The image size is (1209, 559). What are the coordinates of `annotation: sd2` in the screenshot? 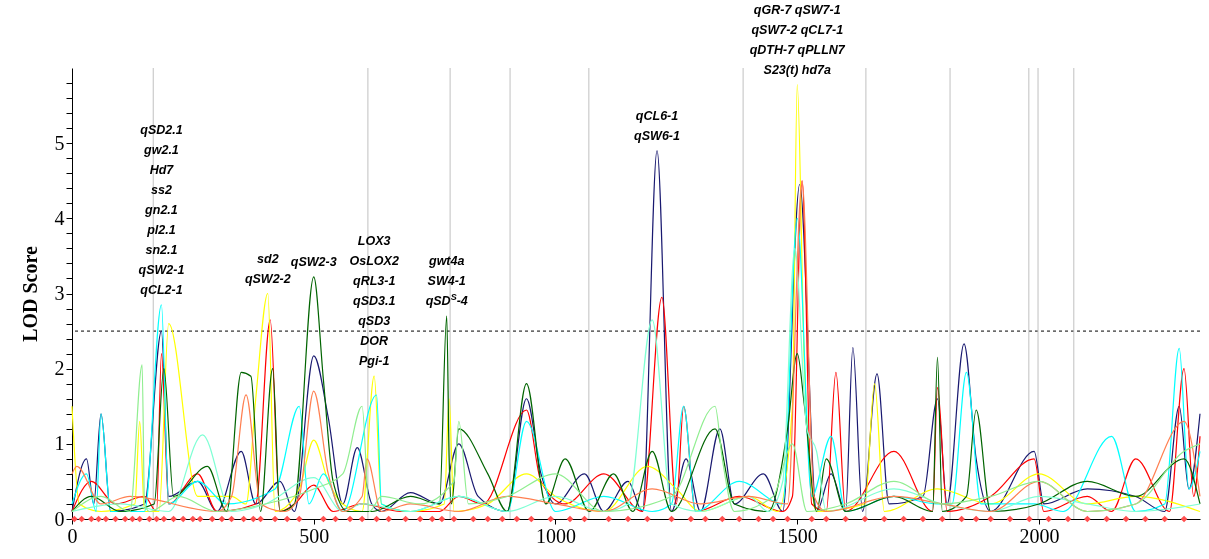 It's located at (268, 258).